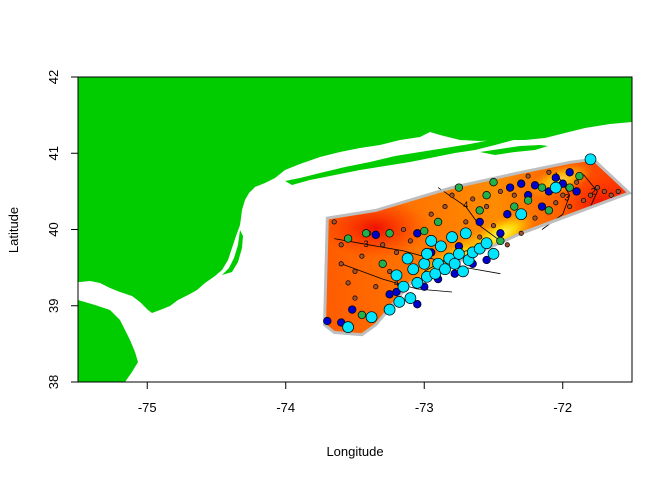  I want to click on y-tick-label-1: 39, so click(53, 306).